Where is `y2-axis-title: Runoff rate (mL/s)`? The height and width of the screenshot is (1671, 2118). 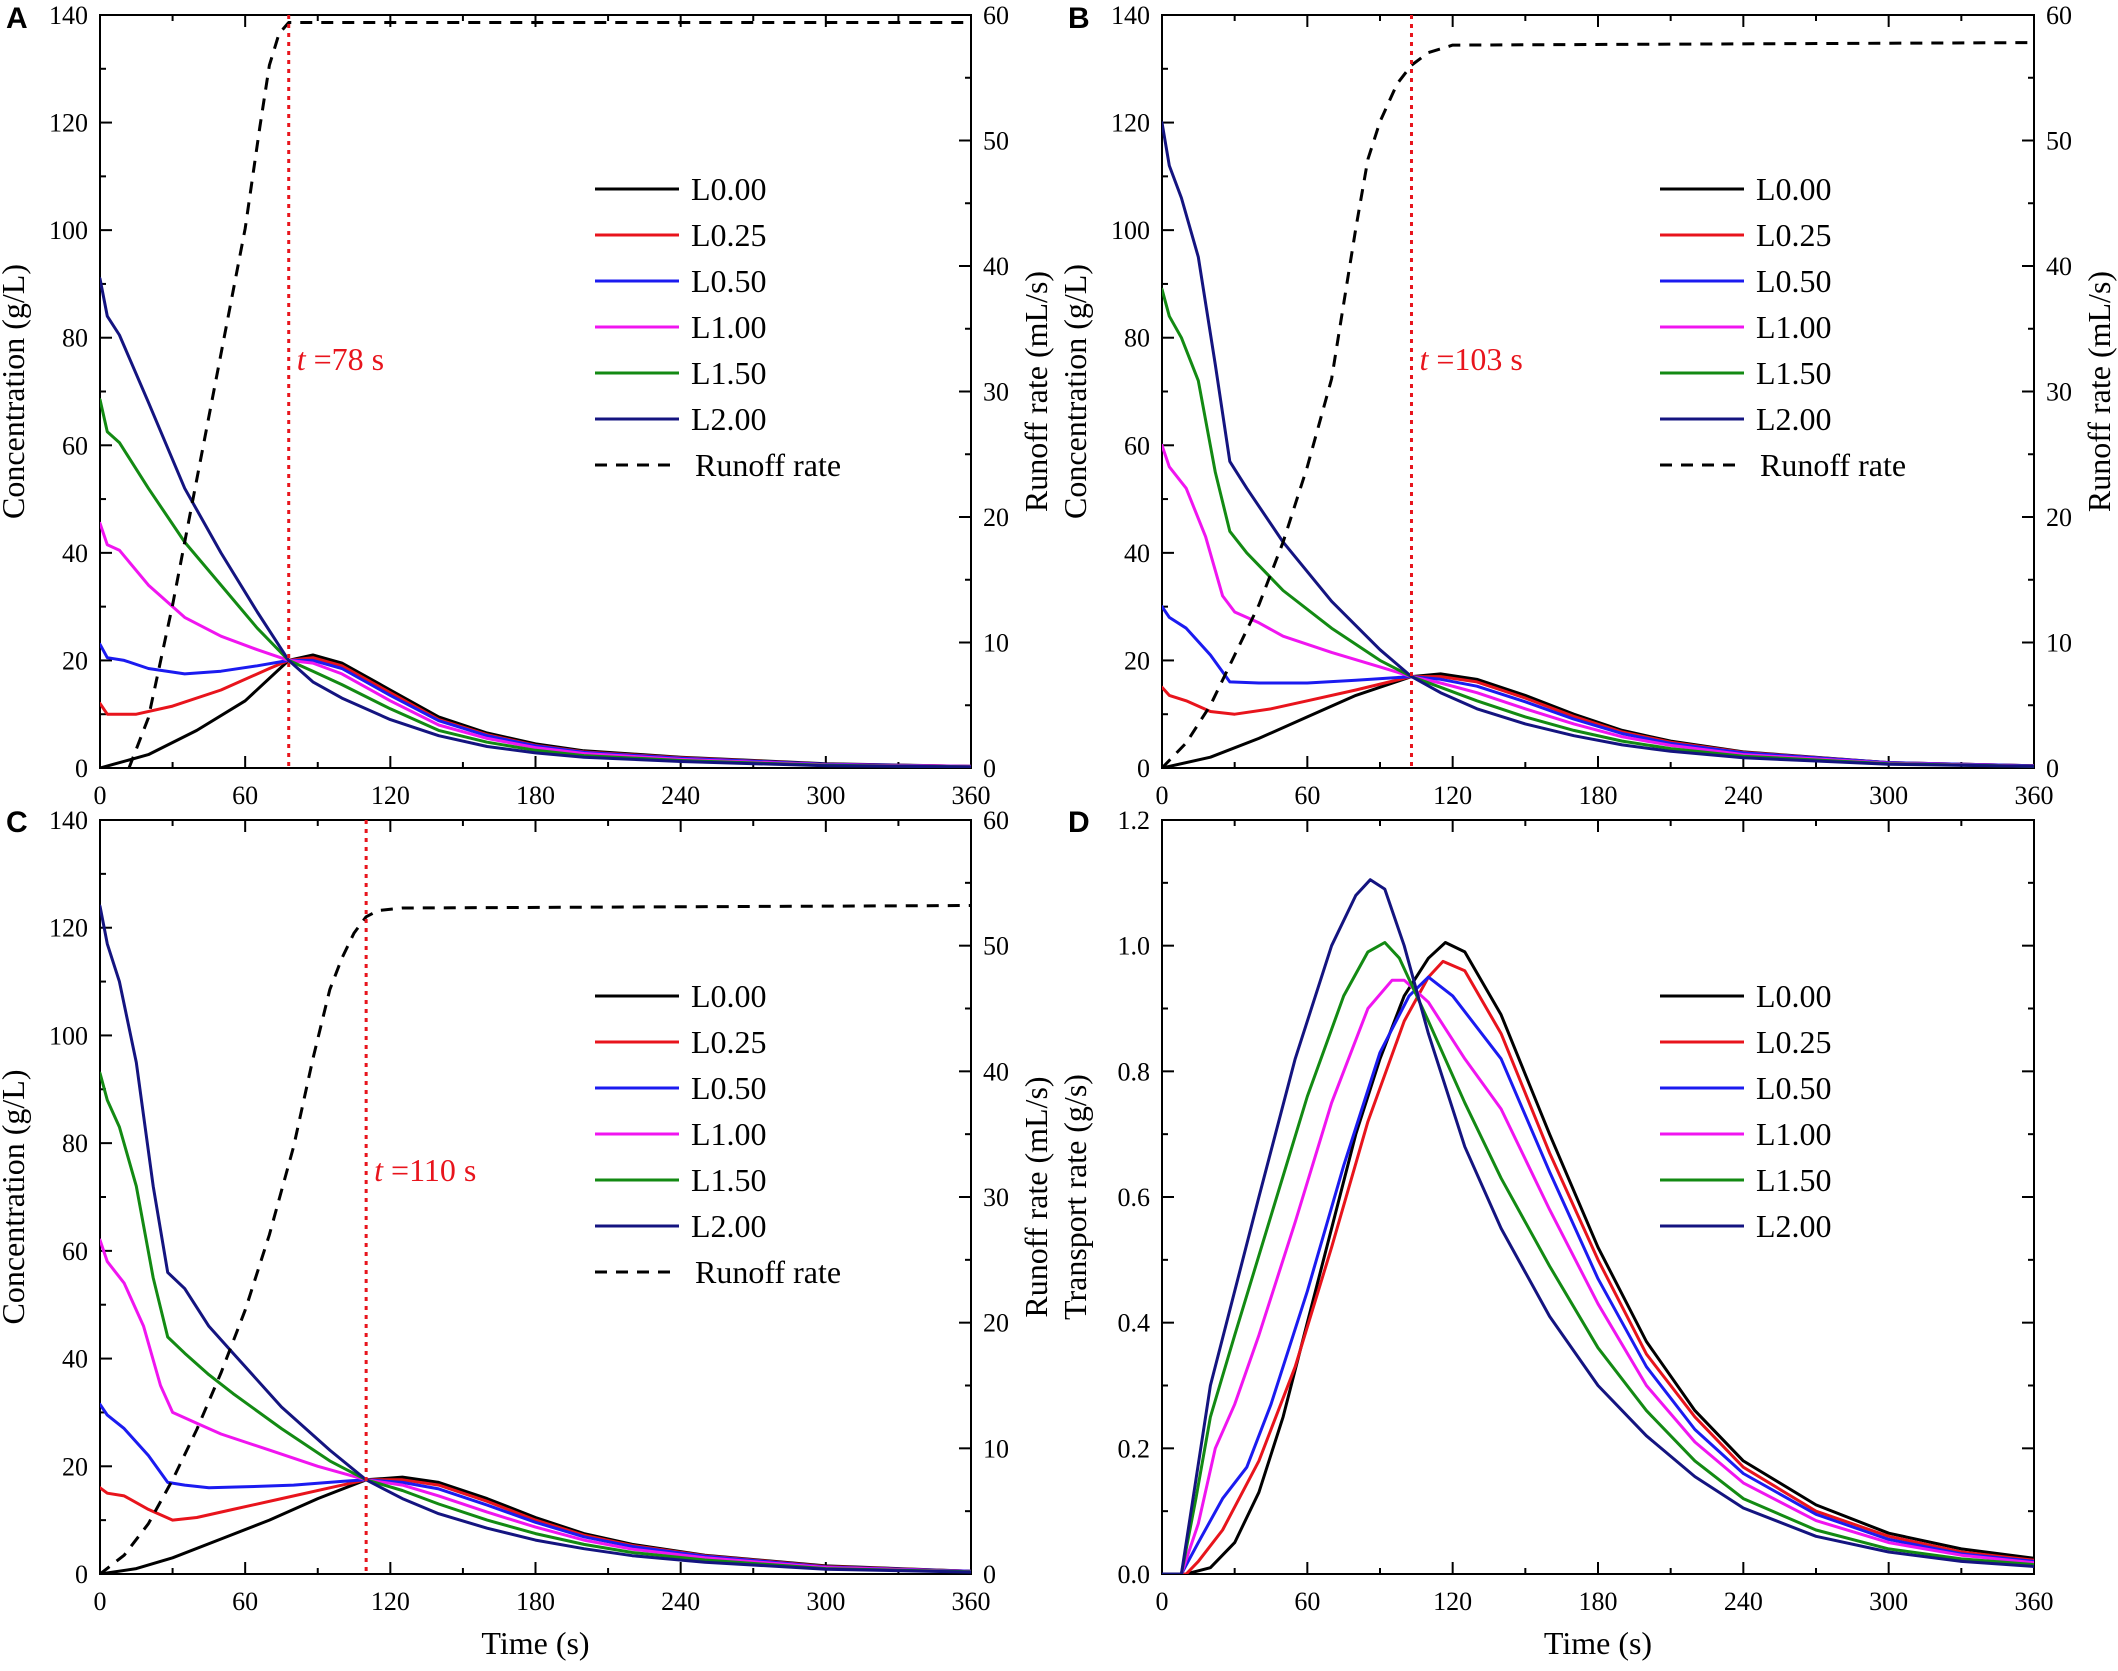
y2-axis-title: Runoff rate (mL/s) is located at coordinates (2099, 391).